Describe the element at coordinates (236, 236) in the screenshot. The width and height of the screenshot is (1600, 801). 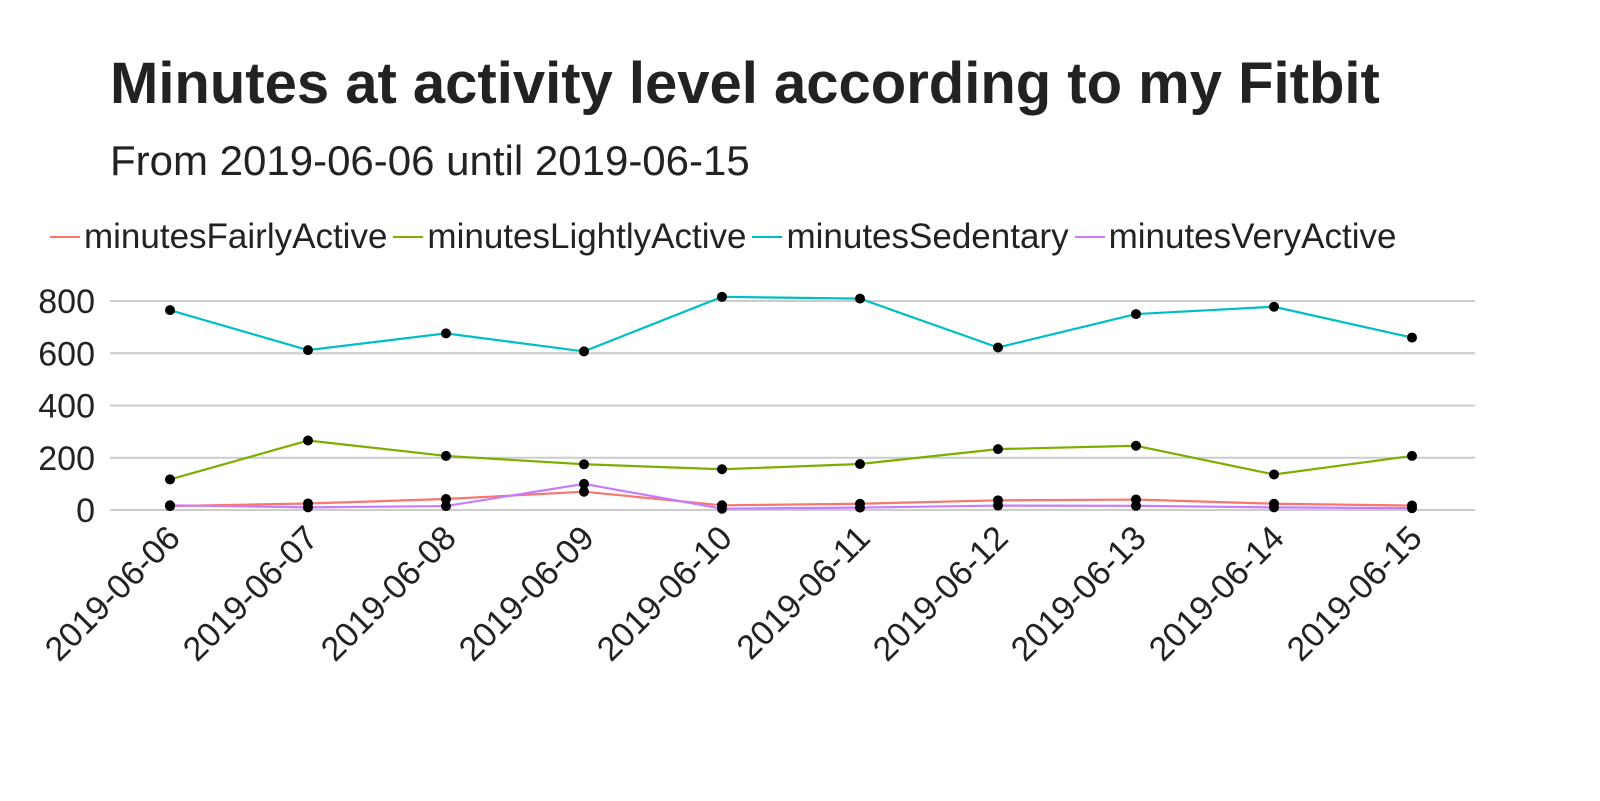
I see `legend-label: minutesFairlyActive` at that location.